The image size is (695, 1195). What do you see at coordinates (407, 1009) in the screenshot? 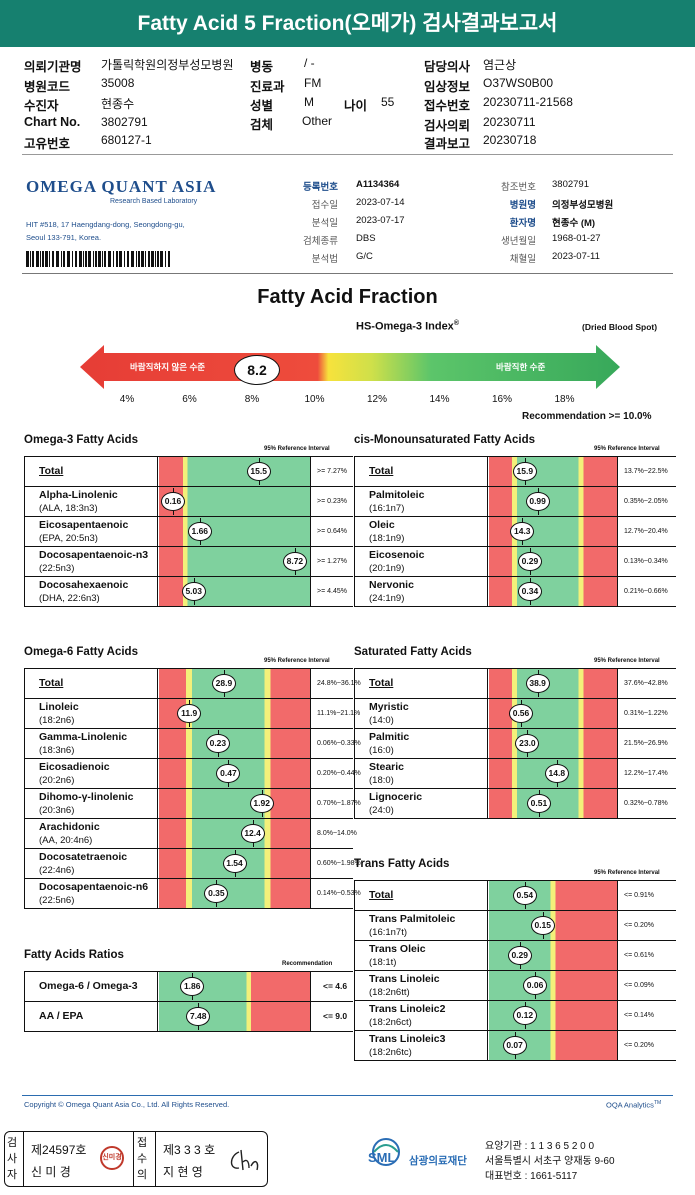
I see `row-name: Trans Linoleic2` at bounding box center [407, 1009].